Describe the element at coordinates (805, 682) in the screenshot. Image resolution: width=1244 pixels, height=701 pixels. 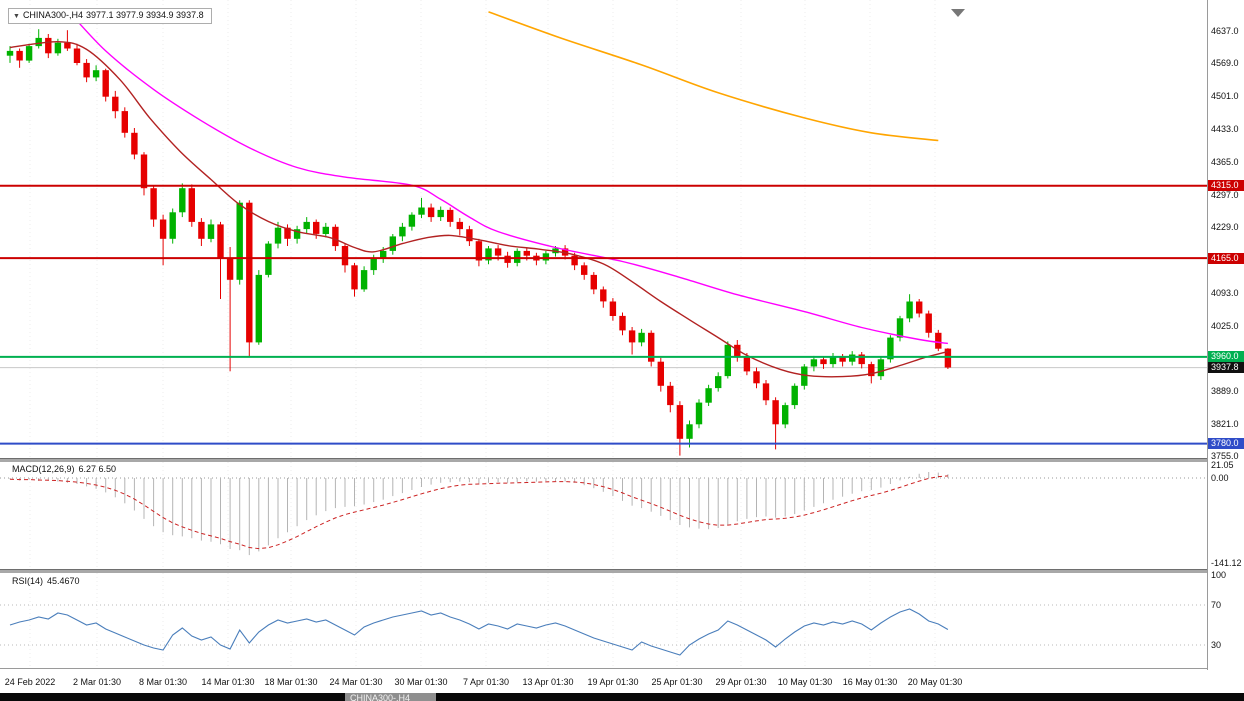
I see `time-label: 10 May 01:30` at that location.